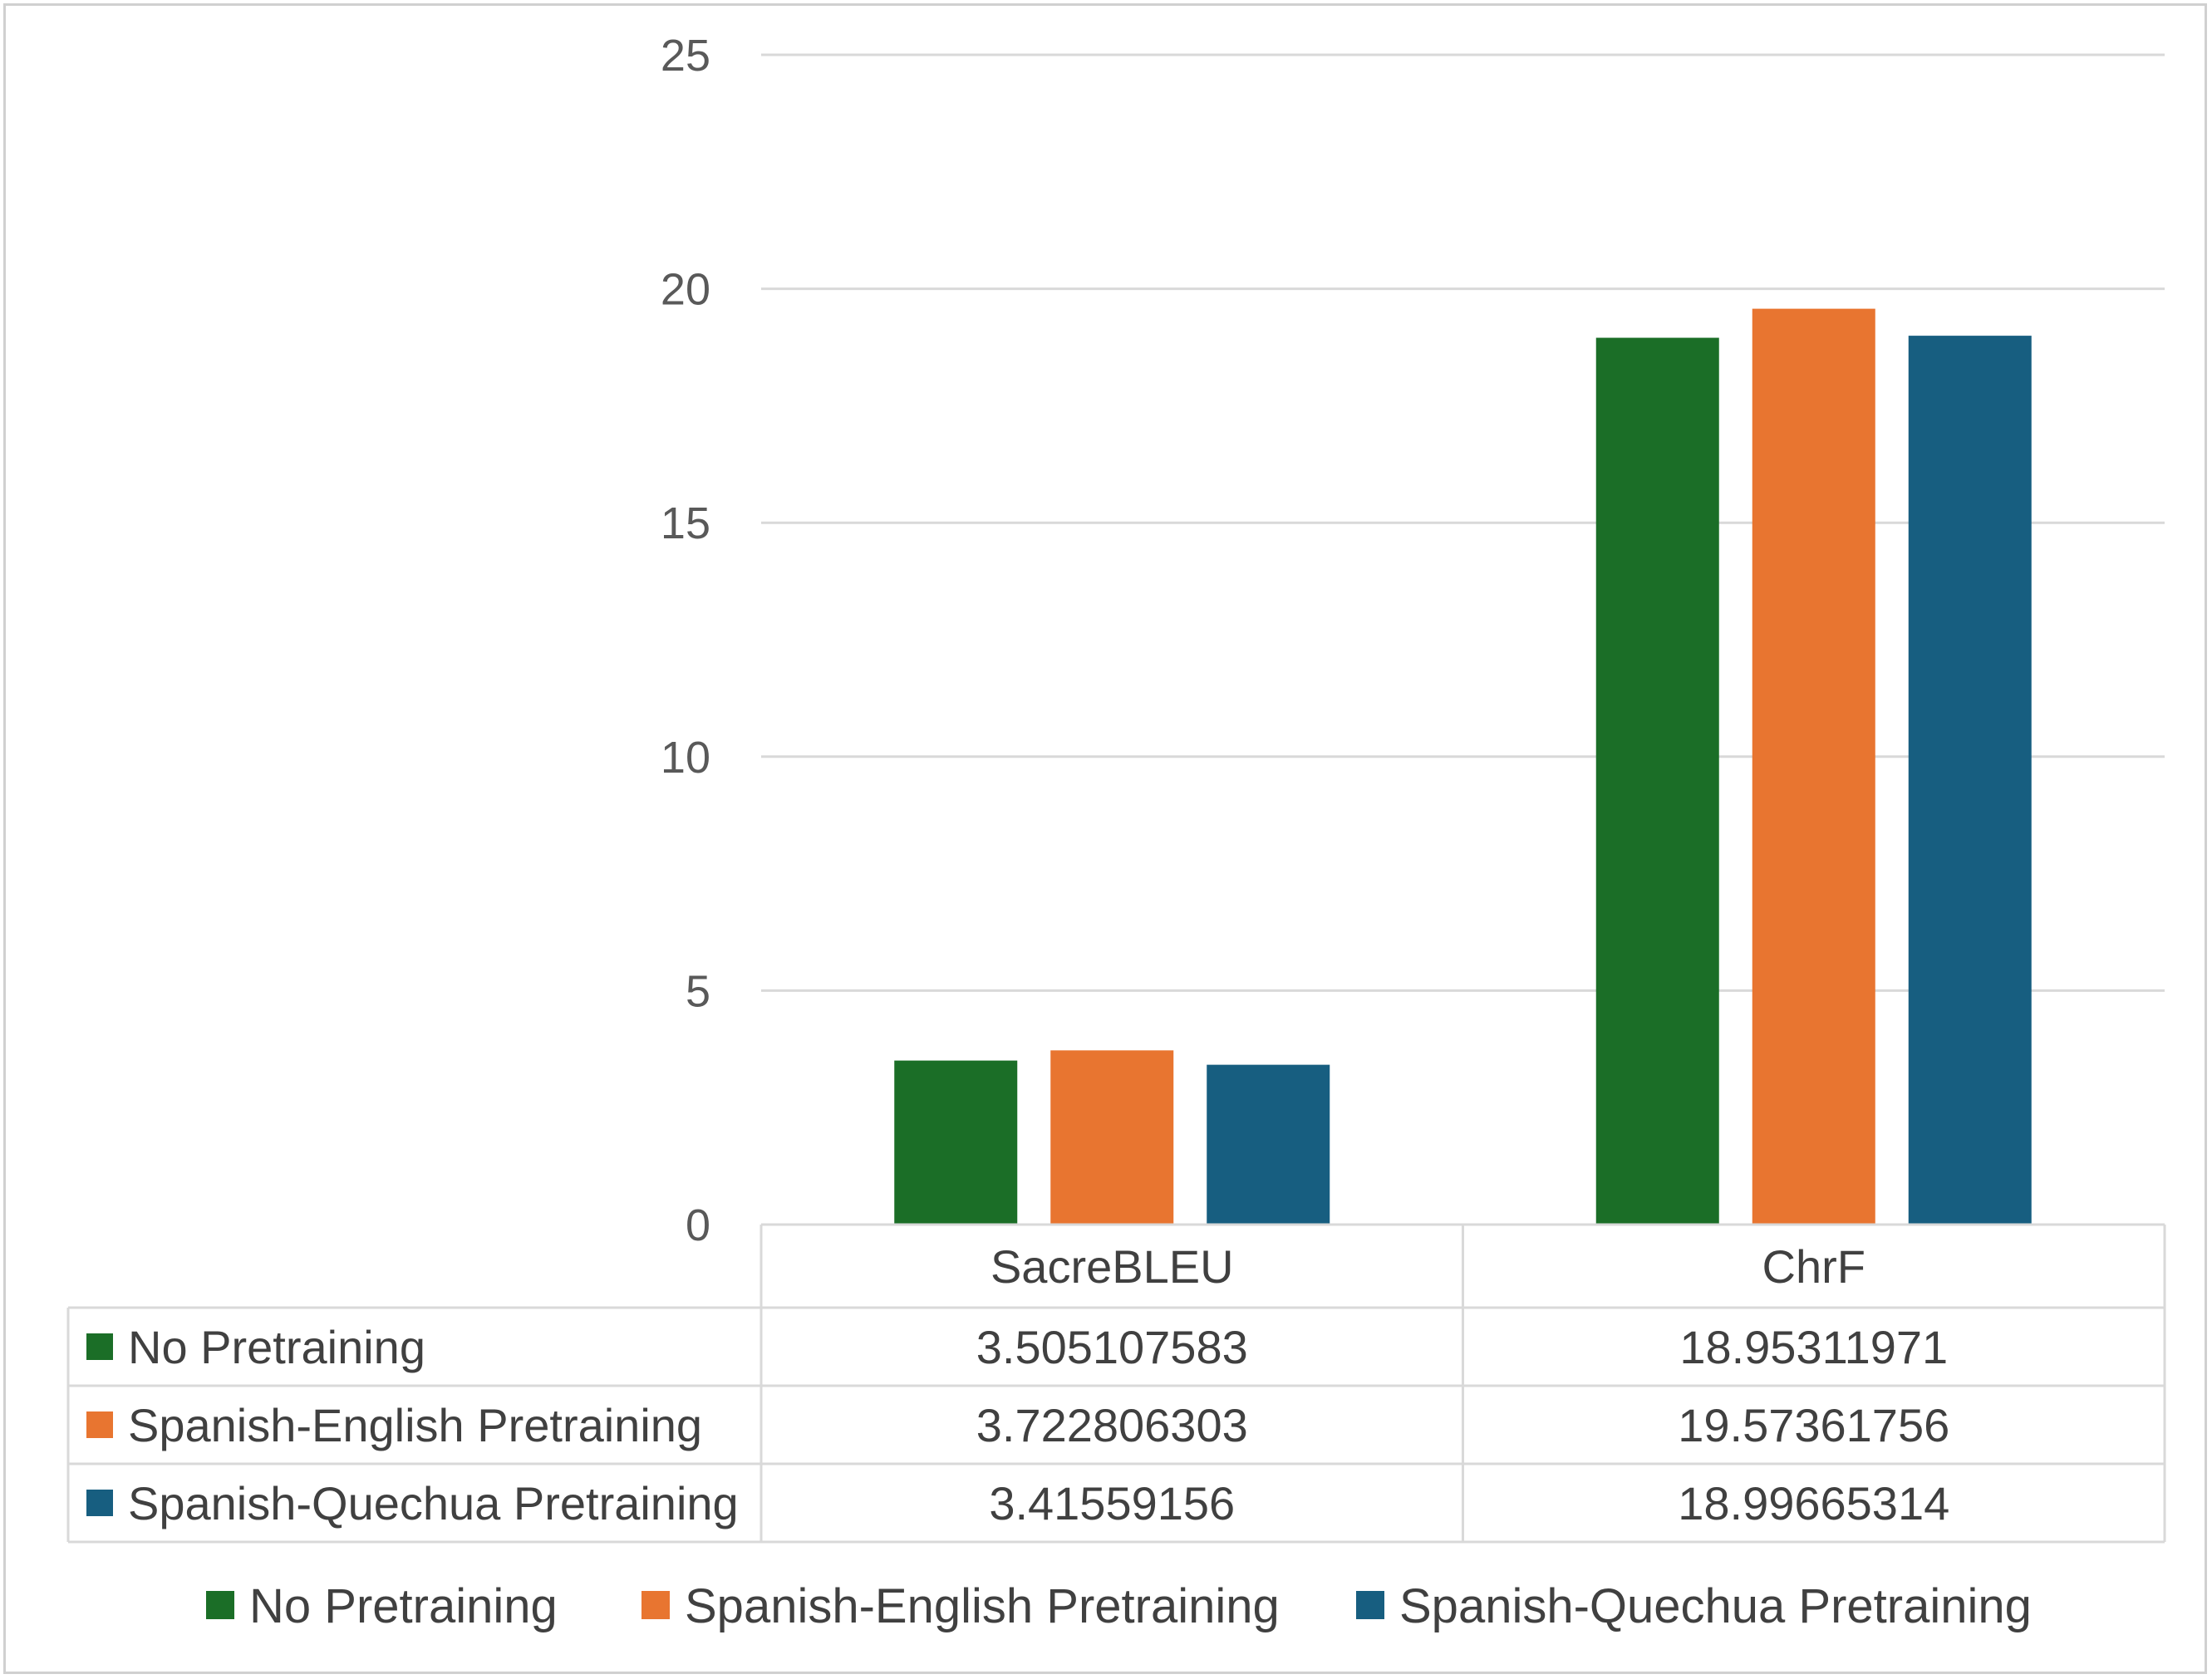 This screenshot has height=1679, width=2212. I want to click on bar-chrf-no-pretraining, so click(1657, 781).